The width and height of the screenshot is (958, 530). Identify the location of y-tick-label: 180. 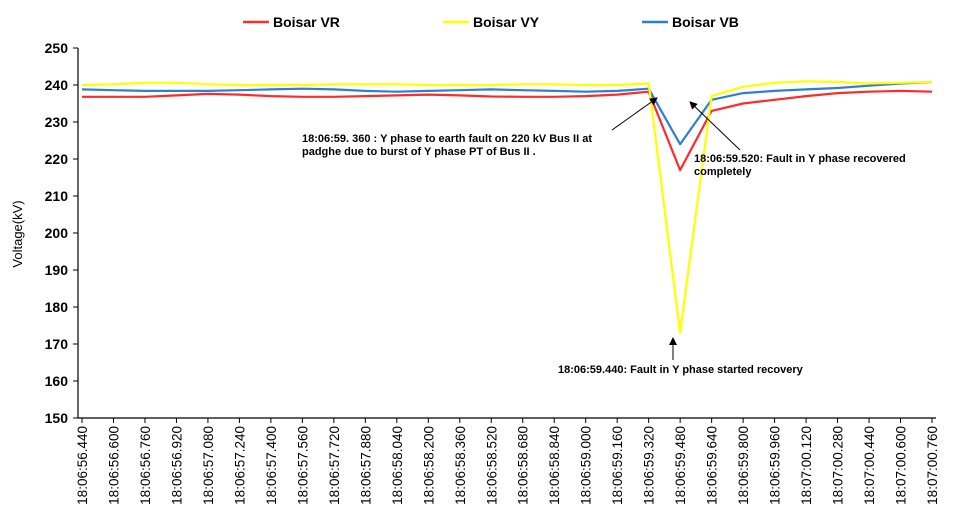
(57, 307).